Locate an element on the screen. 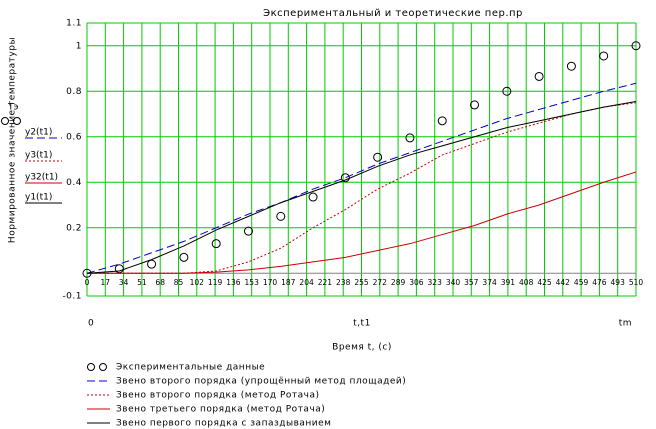  trace-label: y1(t1) is located at coordinates (38, 198).